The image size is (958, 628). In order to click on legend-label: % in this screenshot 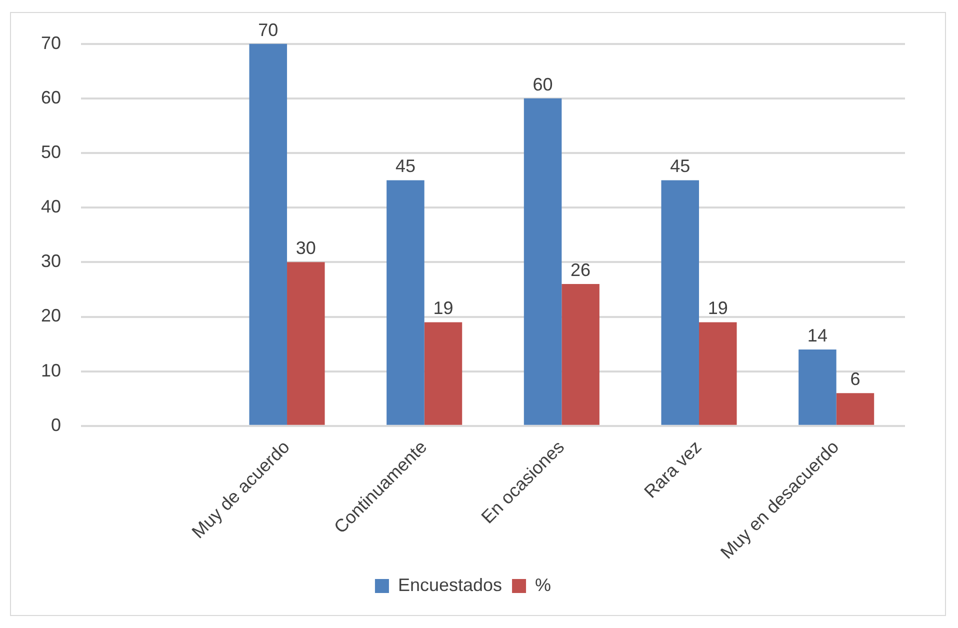, I will do `click(543, 584)`.